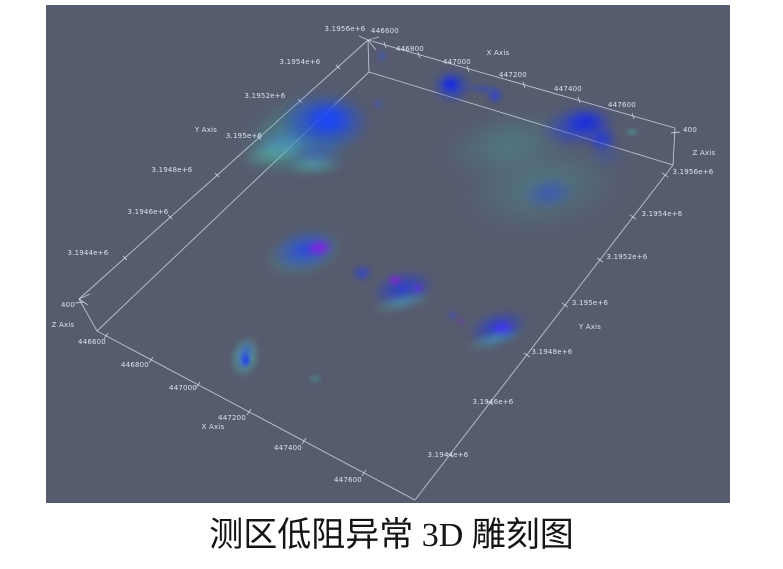 The width and height of the screenshot is (783, 569). What do you see at coordinates (557, 315) in the screenshot?
I see `axis-ticks-right` at bounding box center [557, 315].